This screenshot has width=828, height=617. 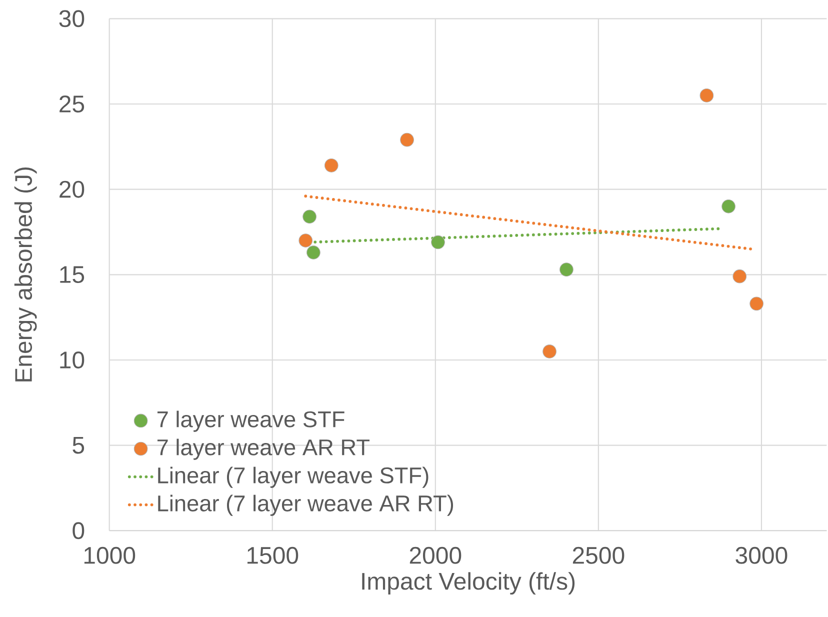 I want to click on legend-label: 7 layer weave STF, so click(x=250, y=421).